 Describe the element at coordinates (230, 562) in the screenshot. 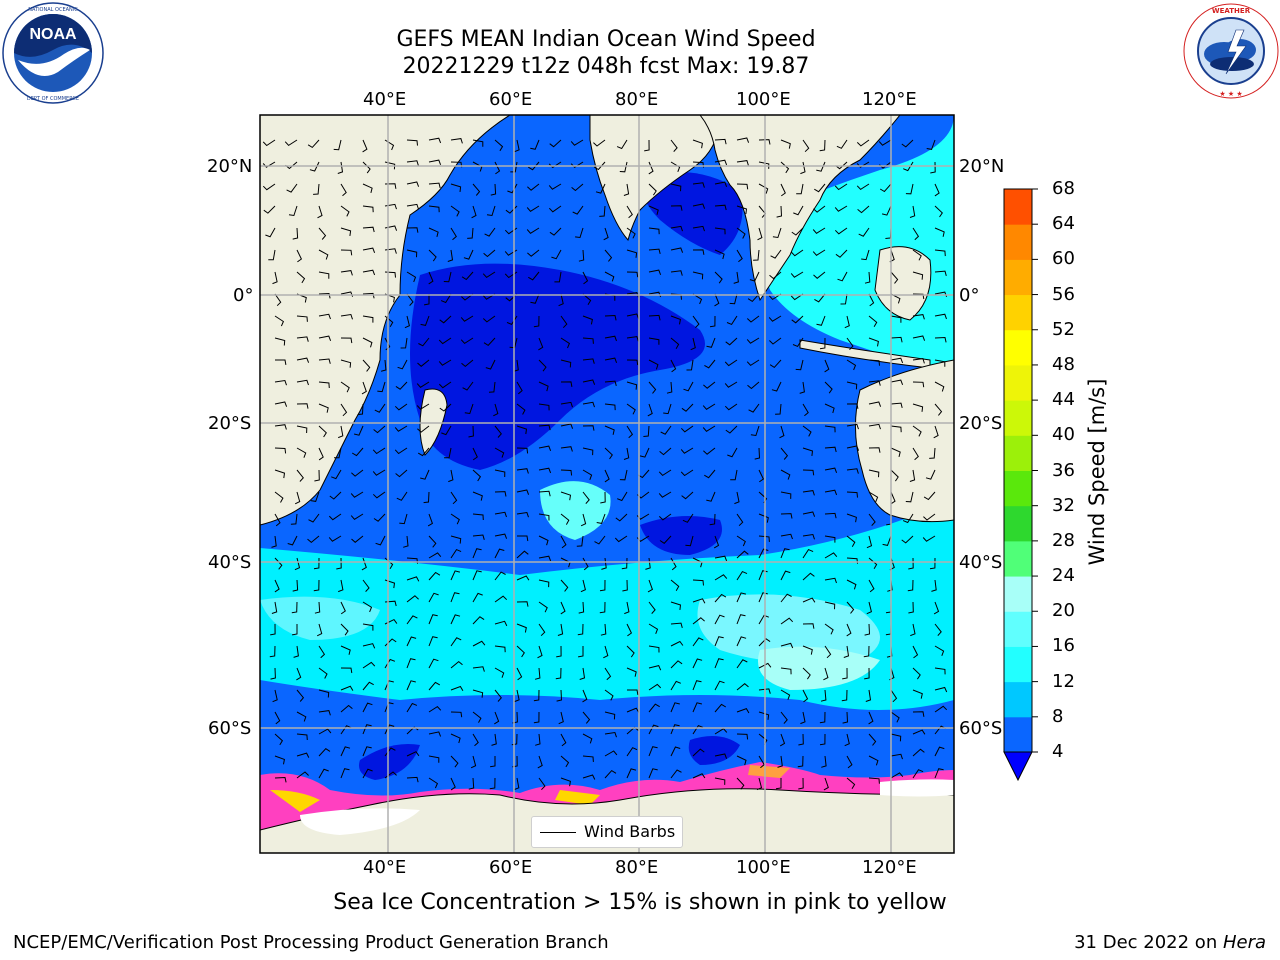

I see `lat-tick-left: 40°S` at that location.